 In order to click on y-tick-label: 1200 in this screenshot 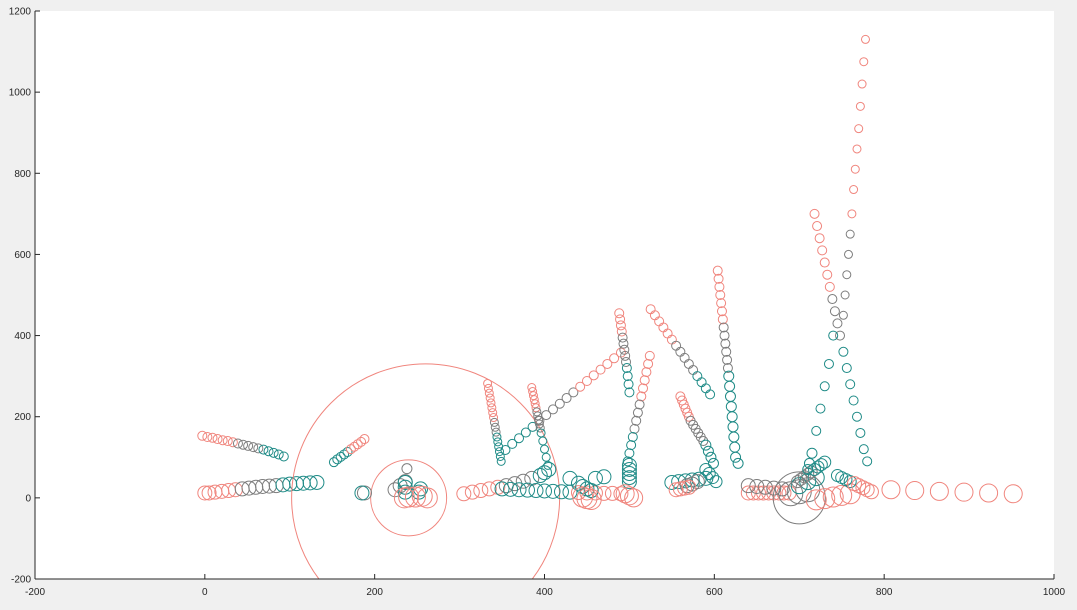, I will do `click(20, 12)`.